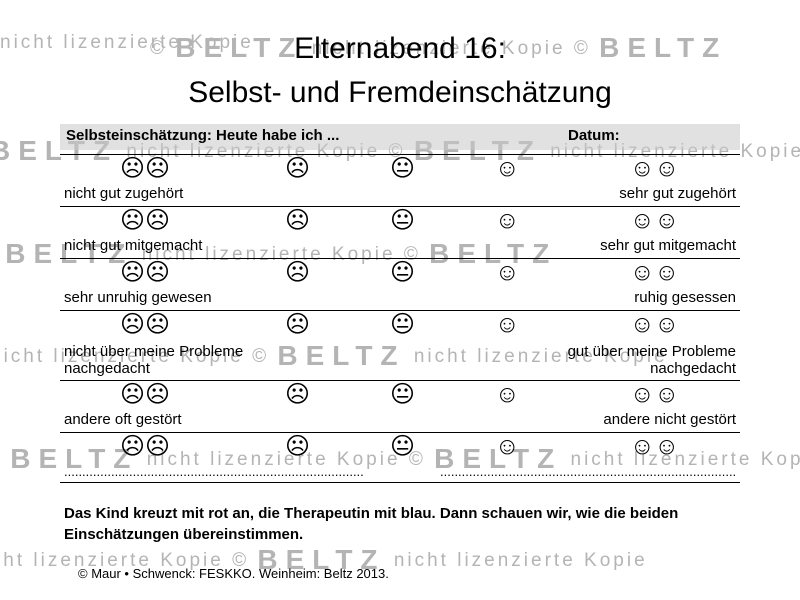 This screenshot has height=600, width=800. I want to click on page-title: Elternabend 16:, so click(400, 48).